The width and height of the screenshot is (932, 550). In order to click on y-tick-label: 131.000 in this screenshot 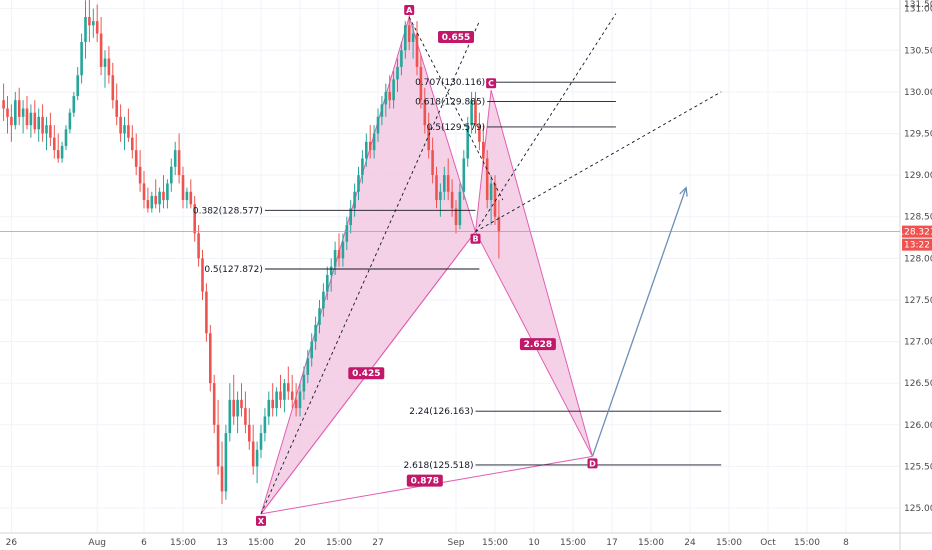, I will do `click(918, 10)`.